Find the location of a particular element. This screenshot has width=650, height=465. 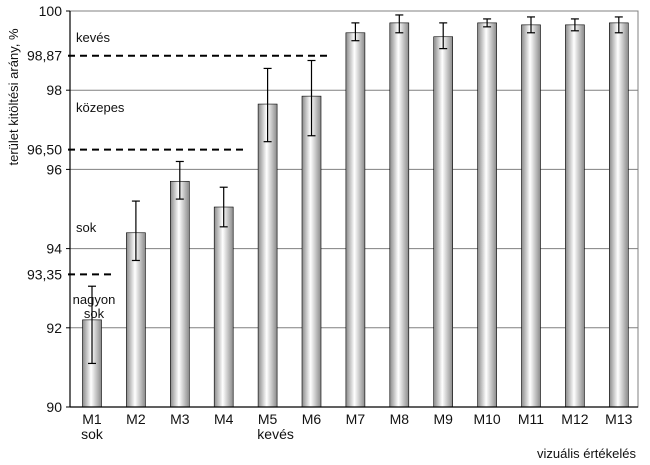

x-tick-label: M9 is located at coordinates (443, 419).